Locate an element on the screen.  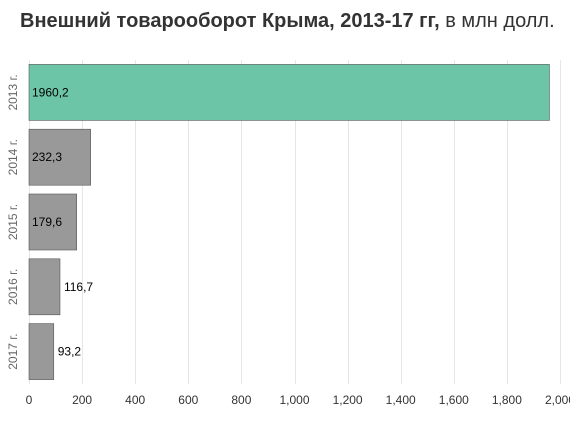
x-tick-label: 1,200 is located at coordinates (348, 400).